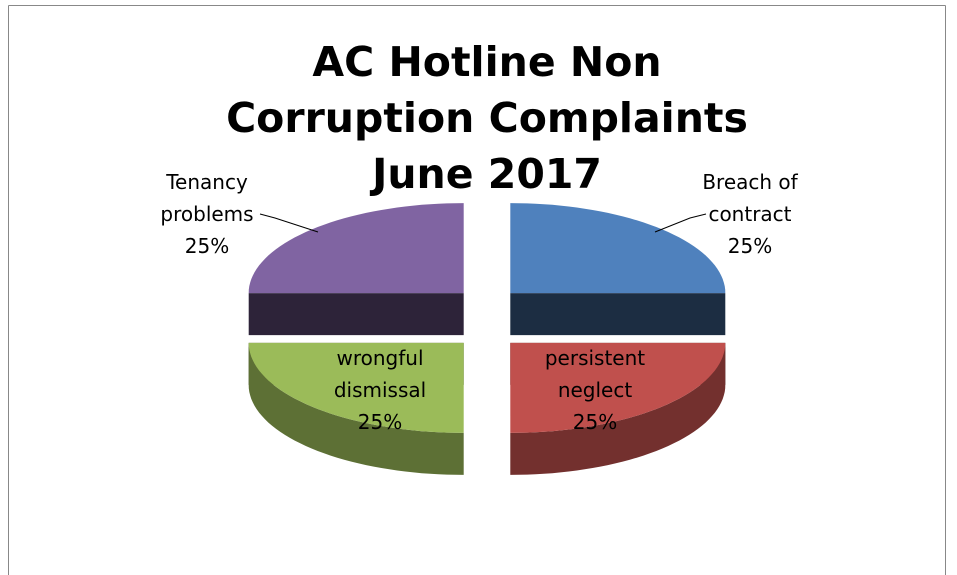 The image size is (957, 575). I want to click on slice-label: persistent neglect, so click(595, 374).